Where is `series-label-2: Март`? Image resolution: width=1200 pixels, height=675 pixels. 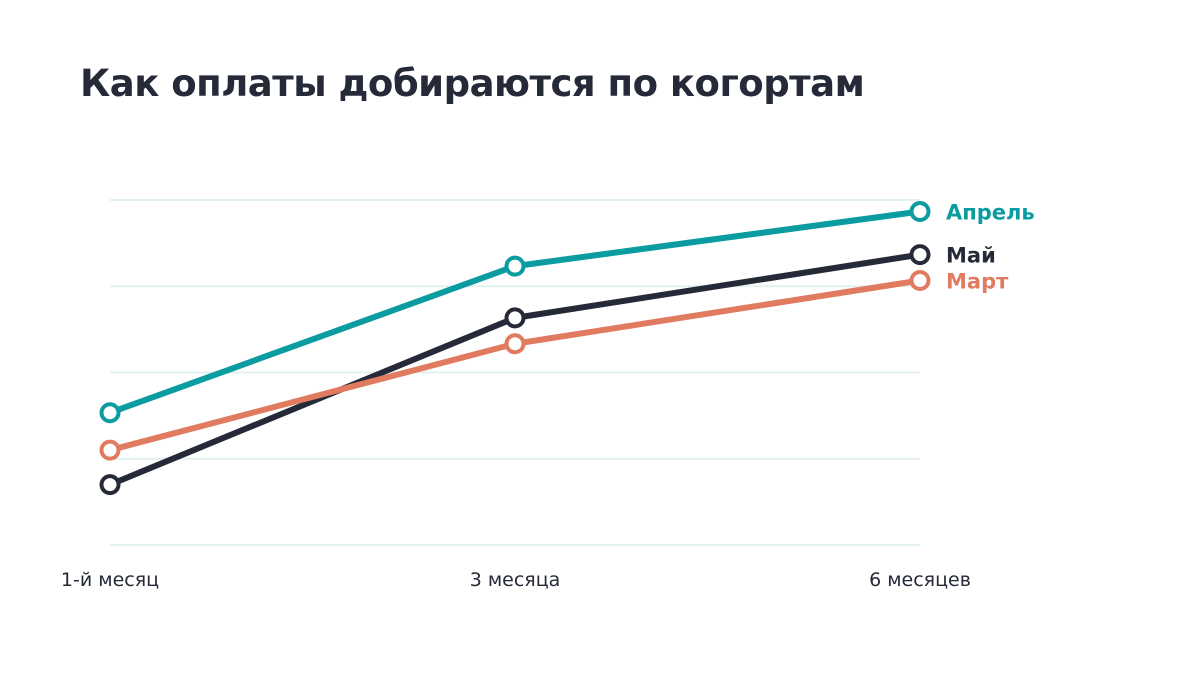 series-label-2: Март is located at coordinates (977, 282).